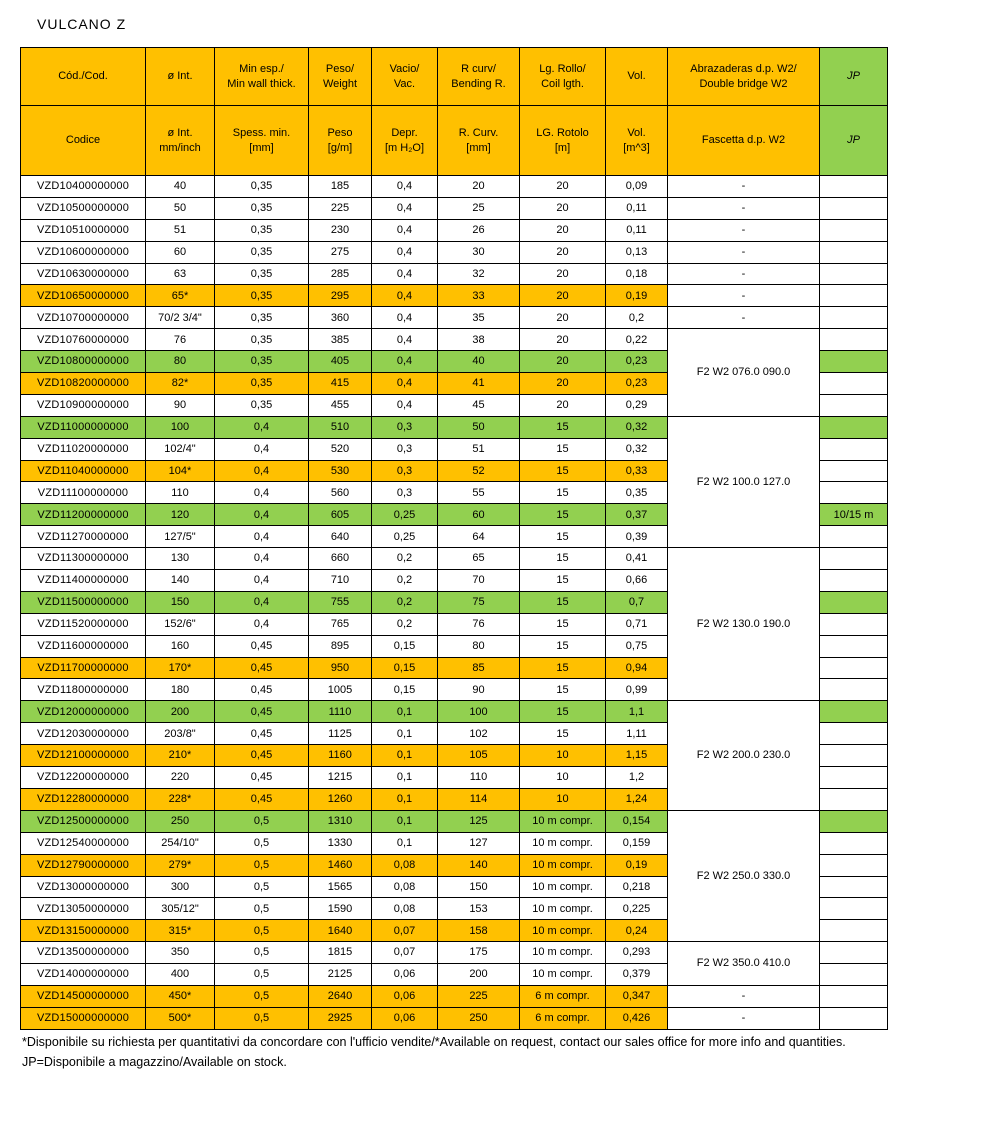 This screenshot has width=1008, height=1140. What do you see at coordinates (478, 362) in the screenshot?
I see `cell-bending-radius: 40` at bounding box center [478, 362].